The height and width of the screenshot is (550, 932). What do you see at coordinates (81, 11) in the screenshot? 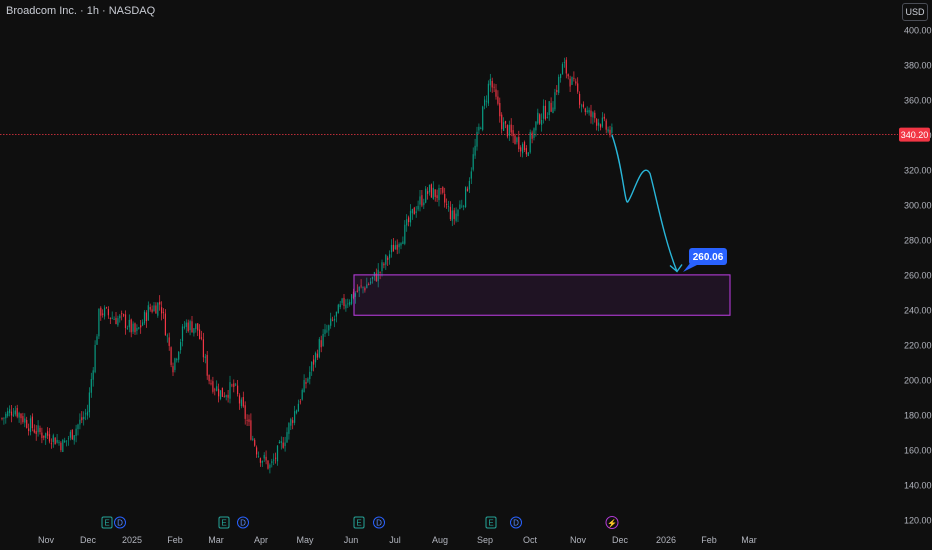
I see `symbol-title: Broadcom Inc. · 1h · NASDAQ` at bounding box center [81, 11].